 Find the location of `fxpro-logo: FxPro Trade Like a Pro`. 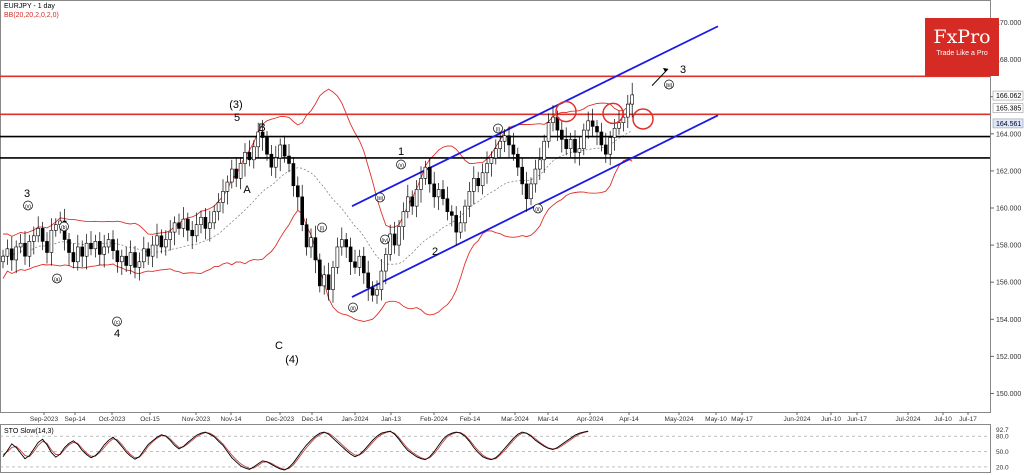

fxpro-logo: FxPro Trade Like a Pro is located at coordinates (962, 47).